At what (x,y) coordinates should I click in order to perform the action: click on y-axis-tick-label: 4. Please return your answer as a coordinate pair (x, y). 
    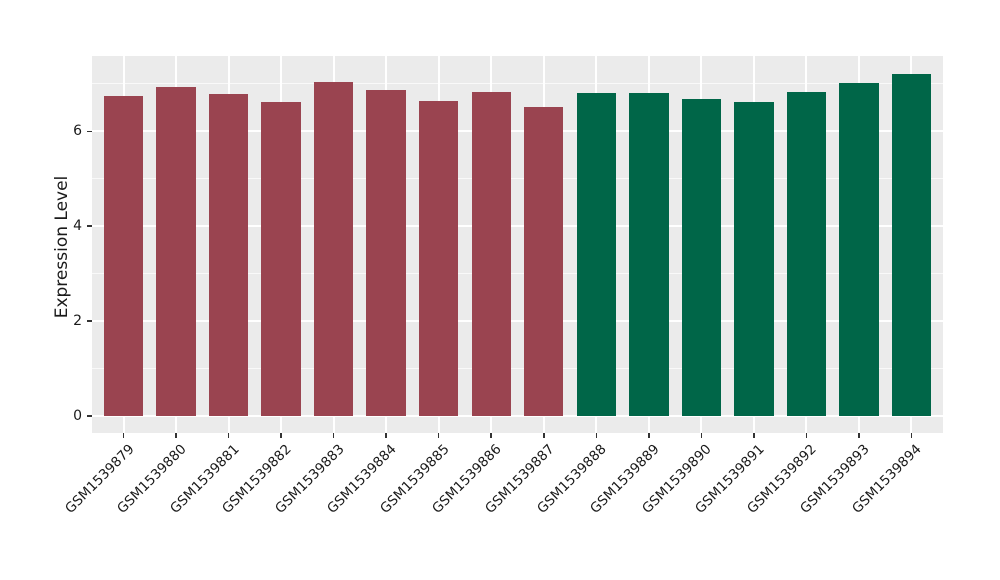
    Looking at the image, I should click on (77, 226).